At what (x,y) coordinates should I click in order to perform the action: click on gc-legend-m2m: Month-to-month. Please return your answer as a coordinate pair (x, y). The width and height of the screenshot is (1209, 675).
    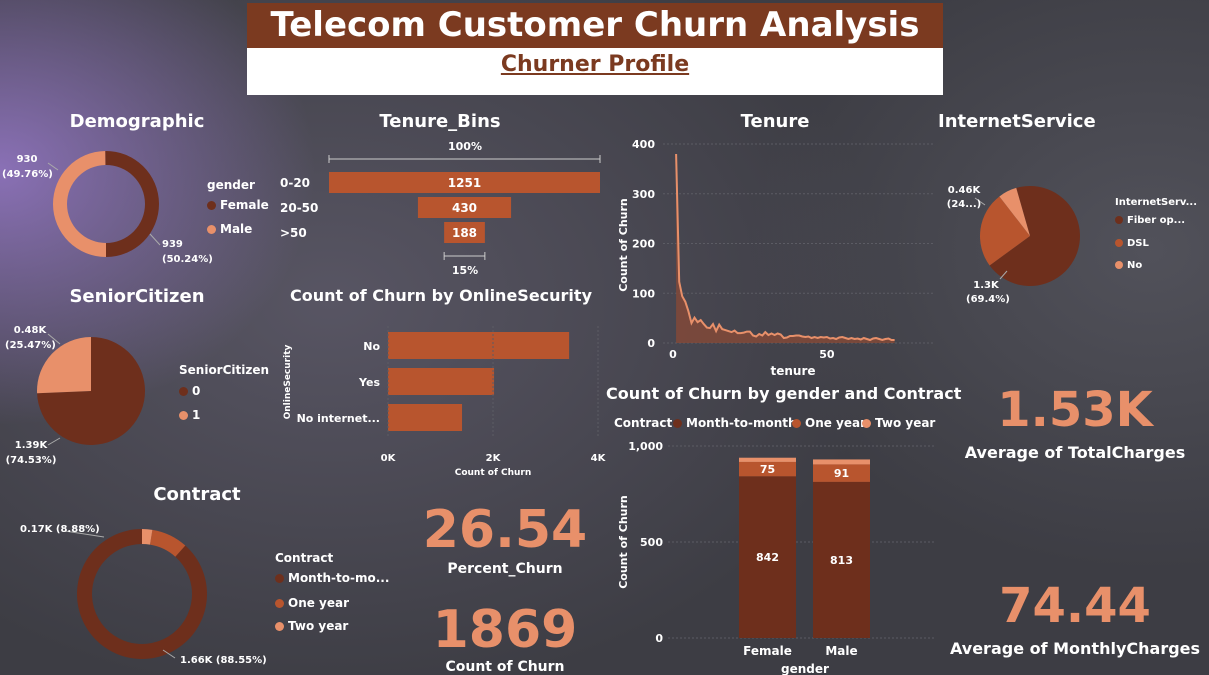
    Looking at the image, I should click on (735, 423).